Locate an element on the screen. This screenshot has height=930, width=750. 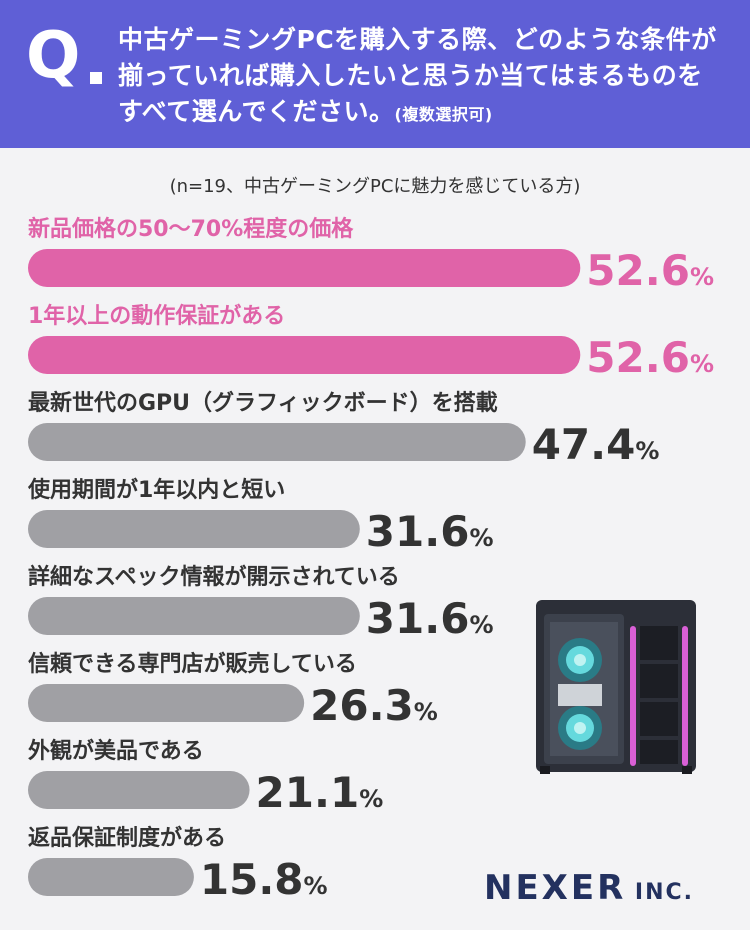
logo-suffix: INC. is located at coordinates (664, 892).